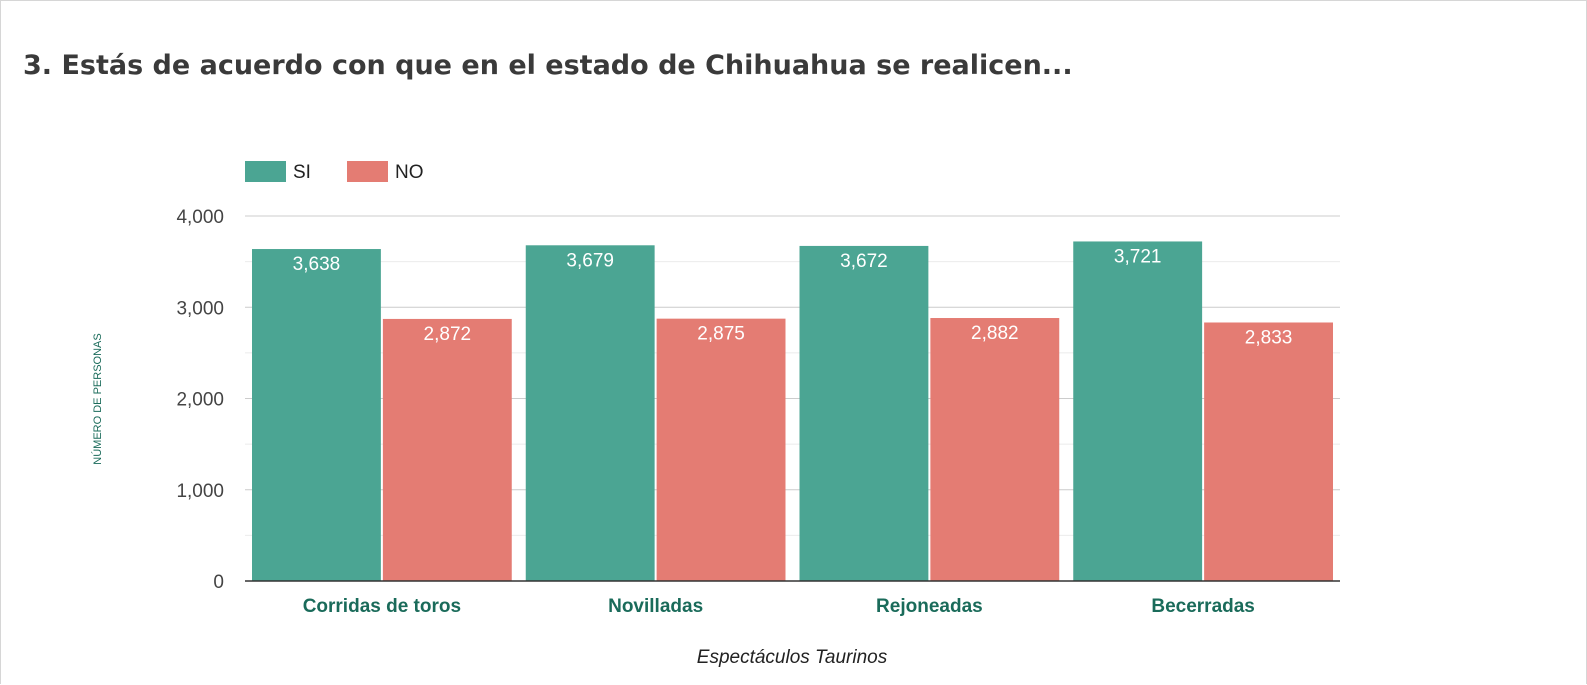 The image size is (1587, 685). I want to click on data-label: 2,875, so click(721, 334).